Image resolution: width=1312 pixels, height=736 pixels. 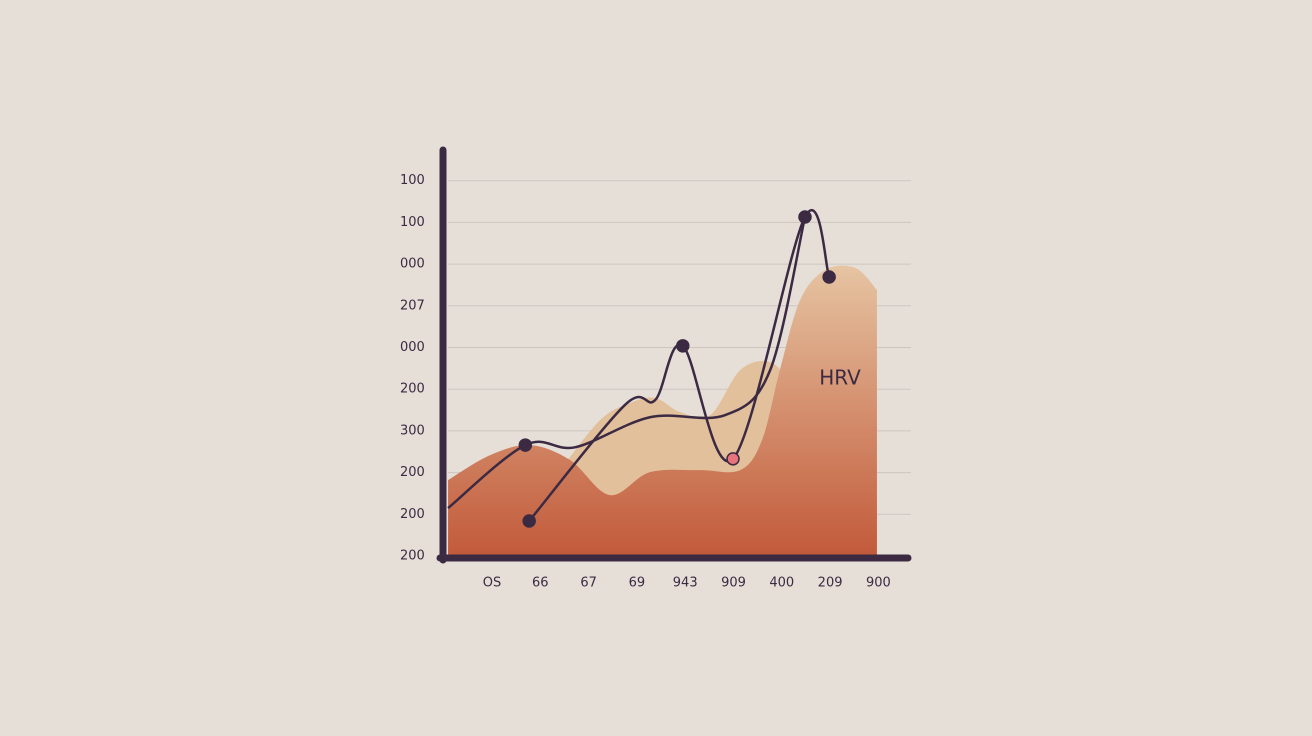 I want to click on x-tick-label: 900, so click(x=878, y=583).